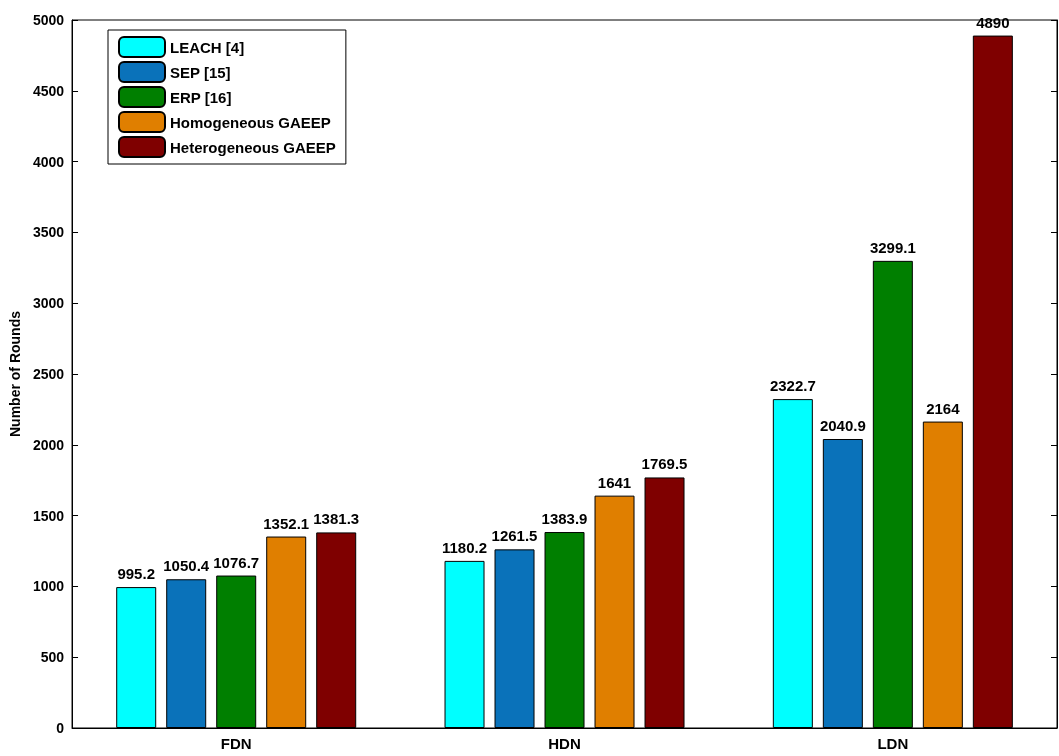 The height and width of the screenshot is (756, 1059). What do you see at coordinates (48, 232) in the screenshot?
I see `y-tick-label: 3500` at bounding box center [48, 232].